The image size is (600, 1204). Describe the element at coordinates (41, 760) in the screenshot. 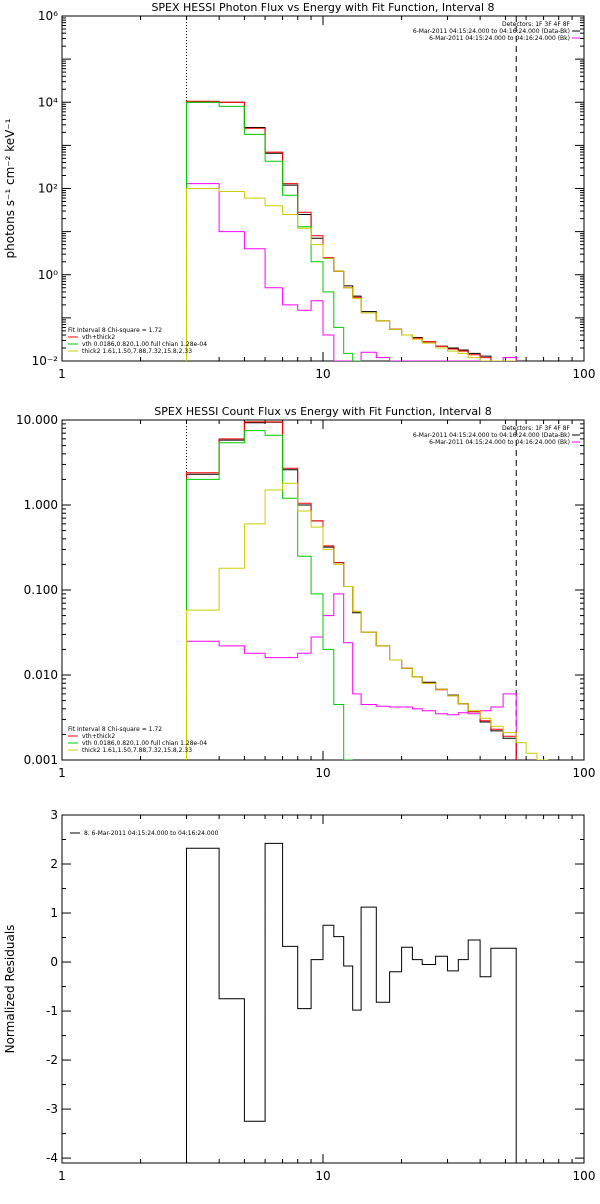

I see `y-tick-label: 0.001` at that location.